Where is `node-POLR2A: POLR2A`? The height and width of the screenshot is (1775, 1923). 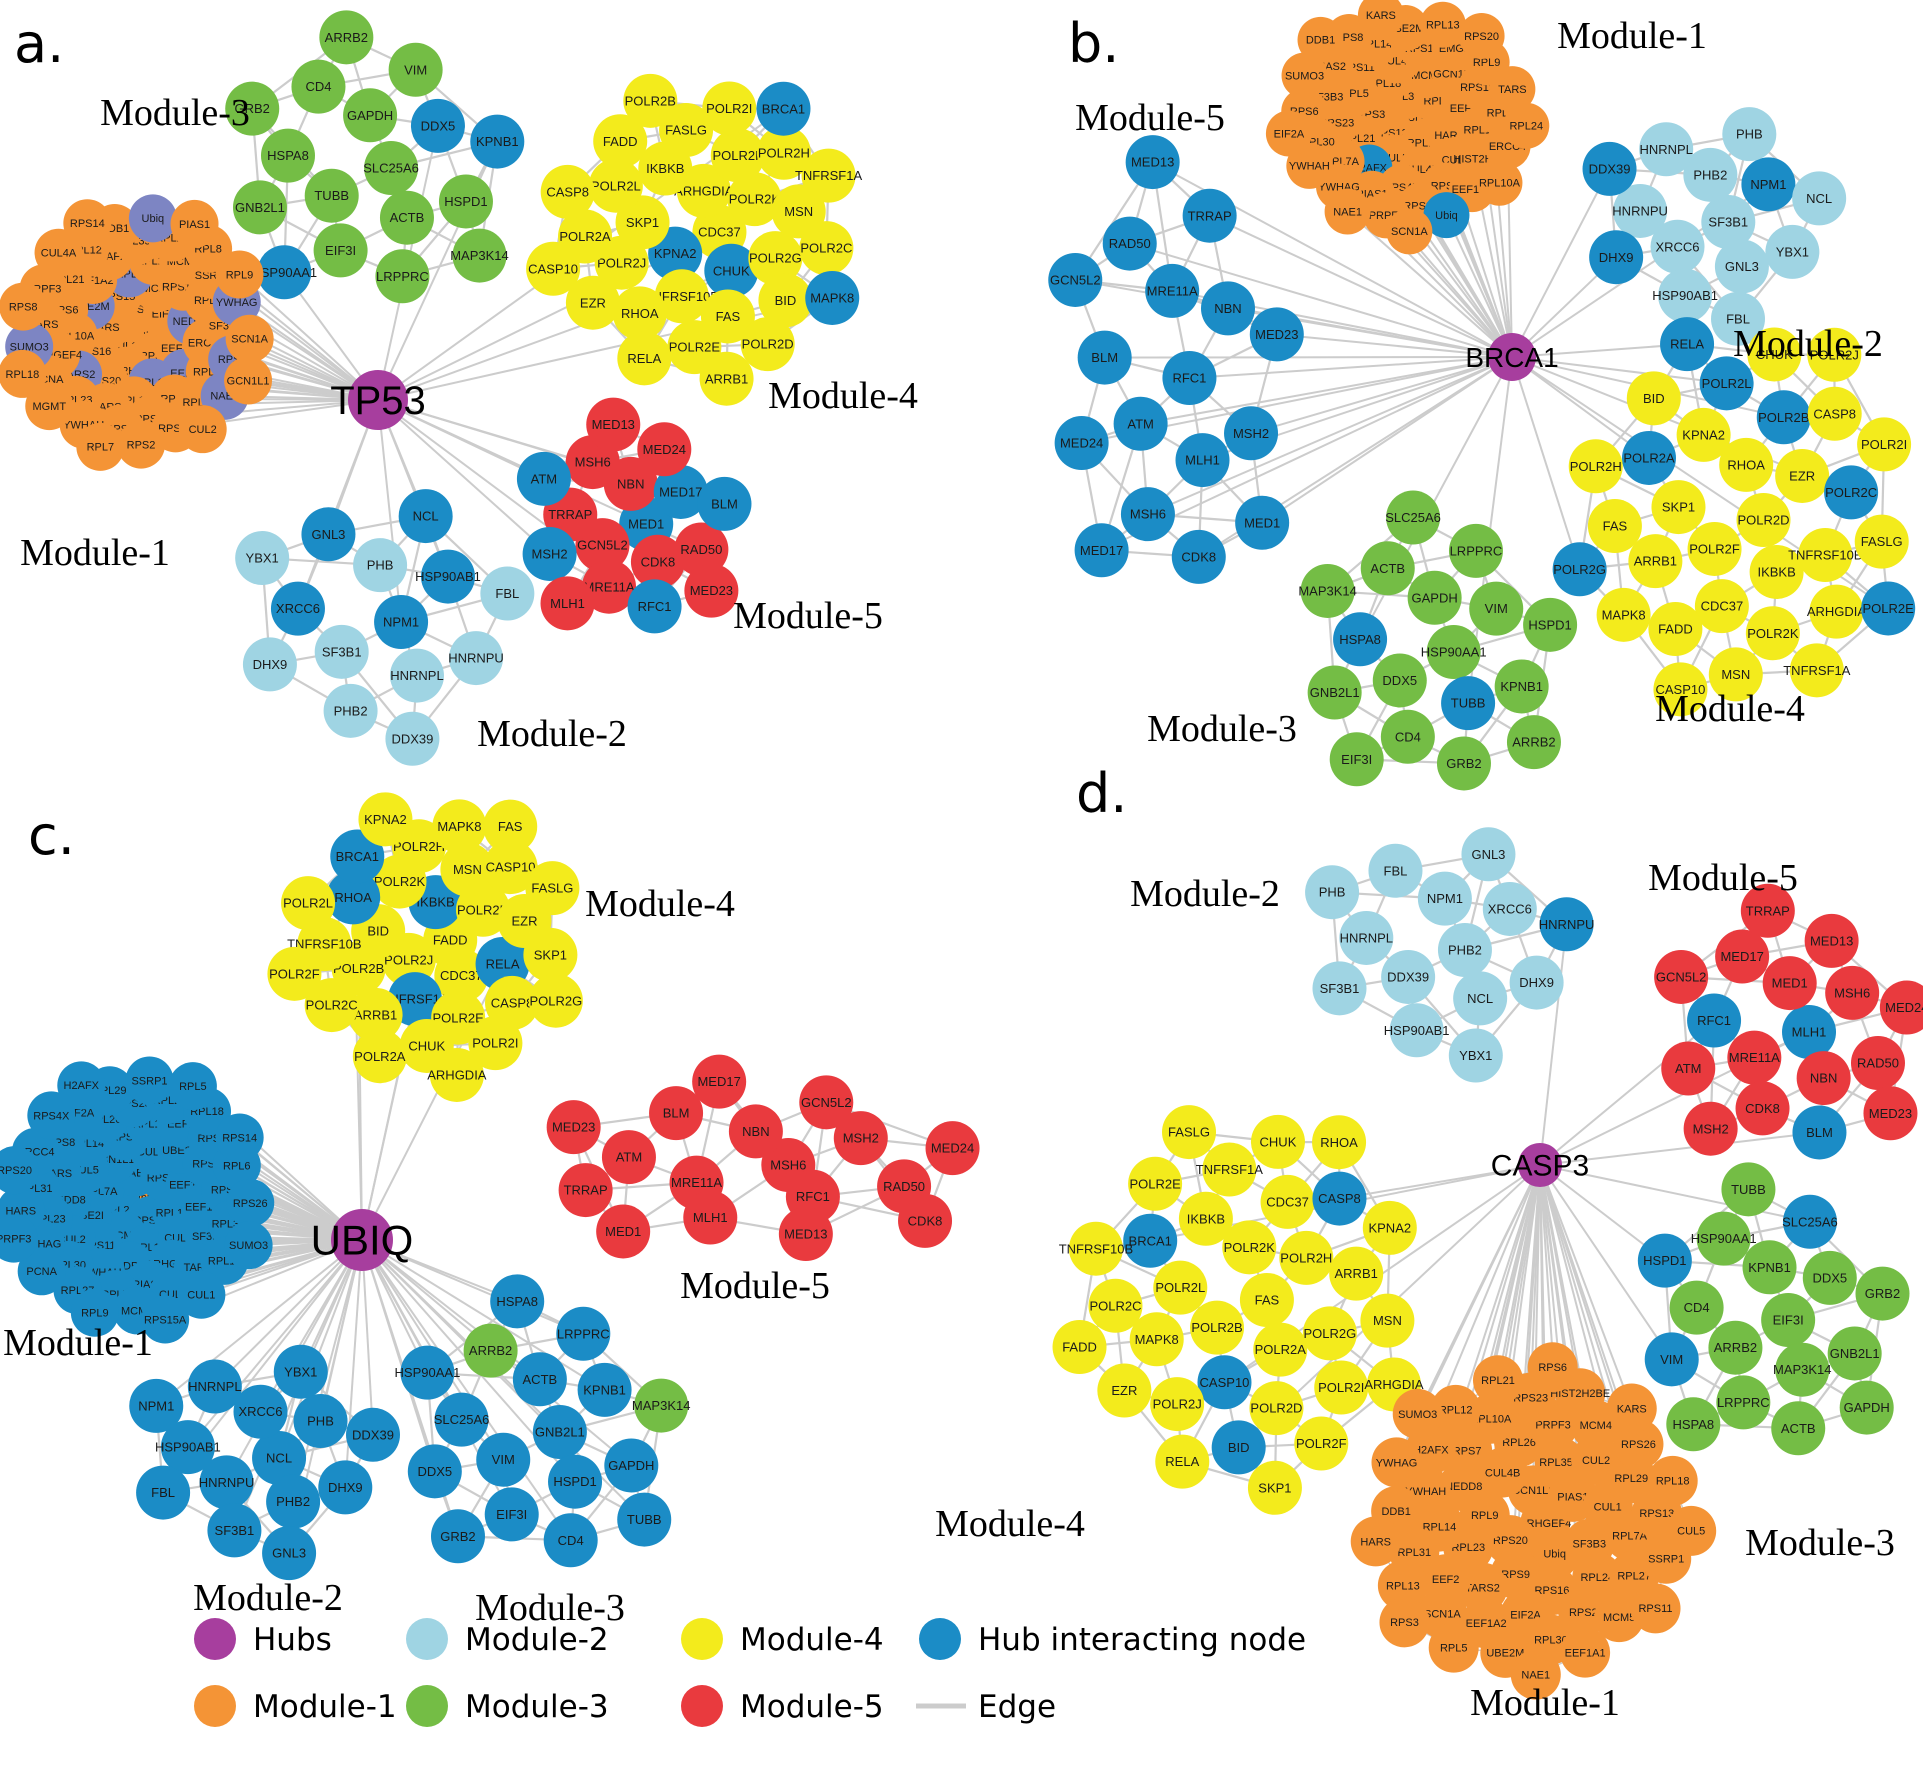
node-POLR2A: POLR2A is located at coordinates (1648, 457).